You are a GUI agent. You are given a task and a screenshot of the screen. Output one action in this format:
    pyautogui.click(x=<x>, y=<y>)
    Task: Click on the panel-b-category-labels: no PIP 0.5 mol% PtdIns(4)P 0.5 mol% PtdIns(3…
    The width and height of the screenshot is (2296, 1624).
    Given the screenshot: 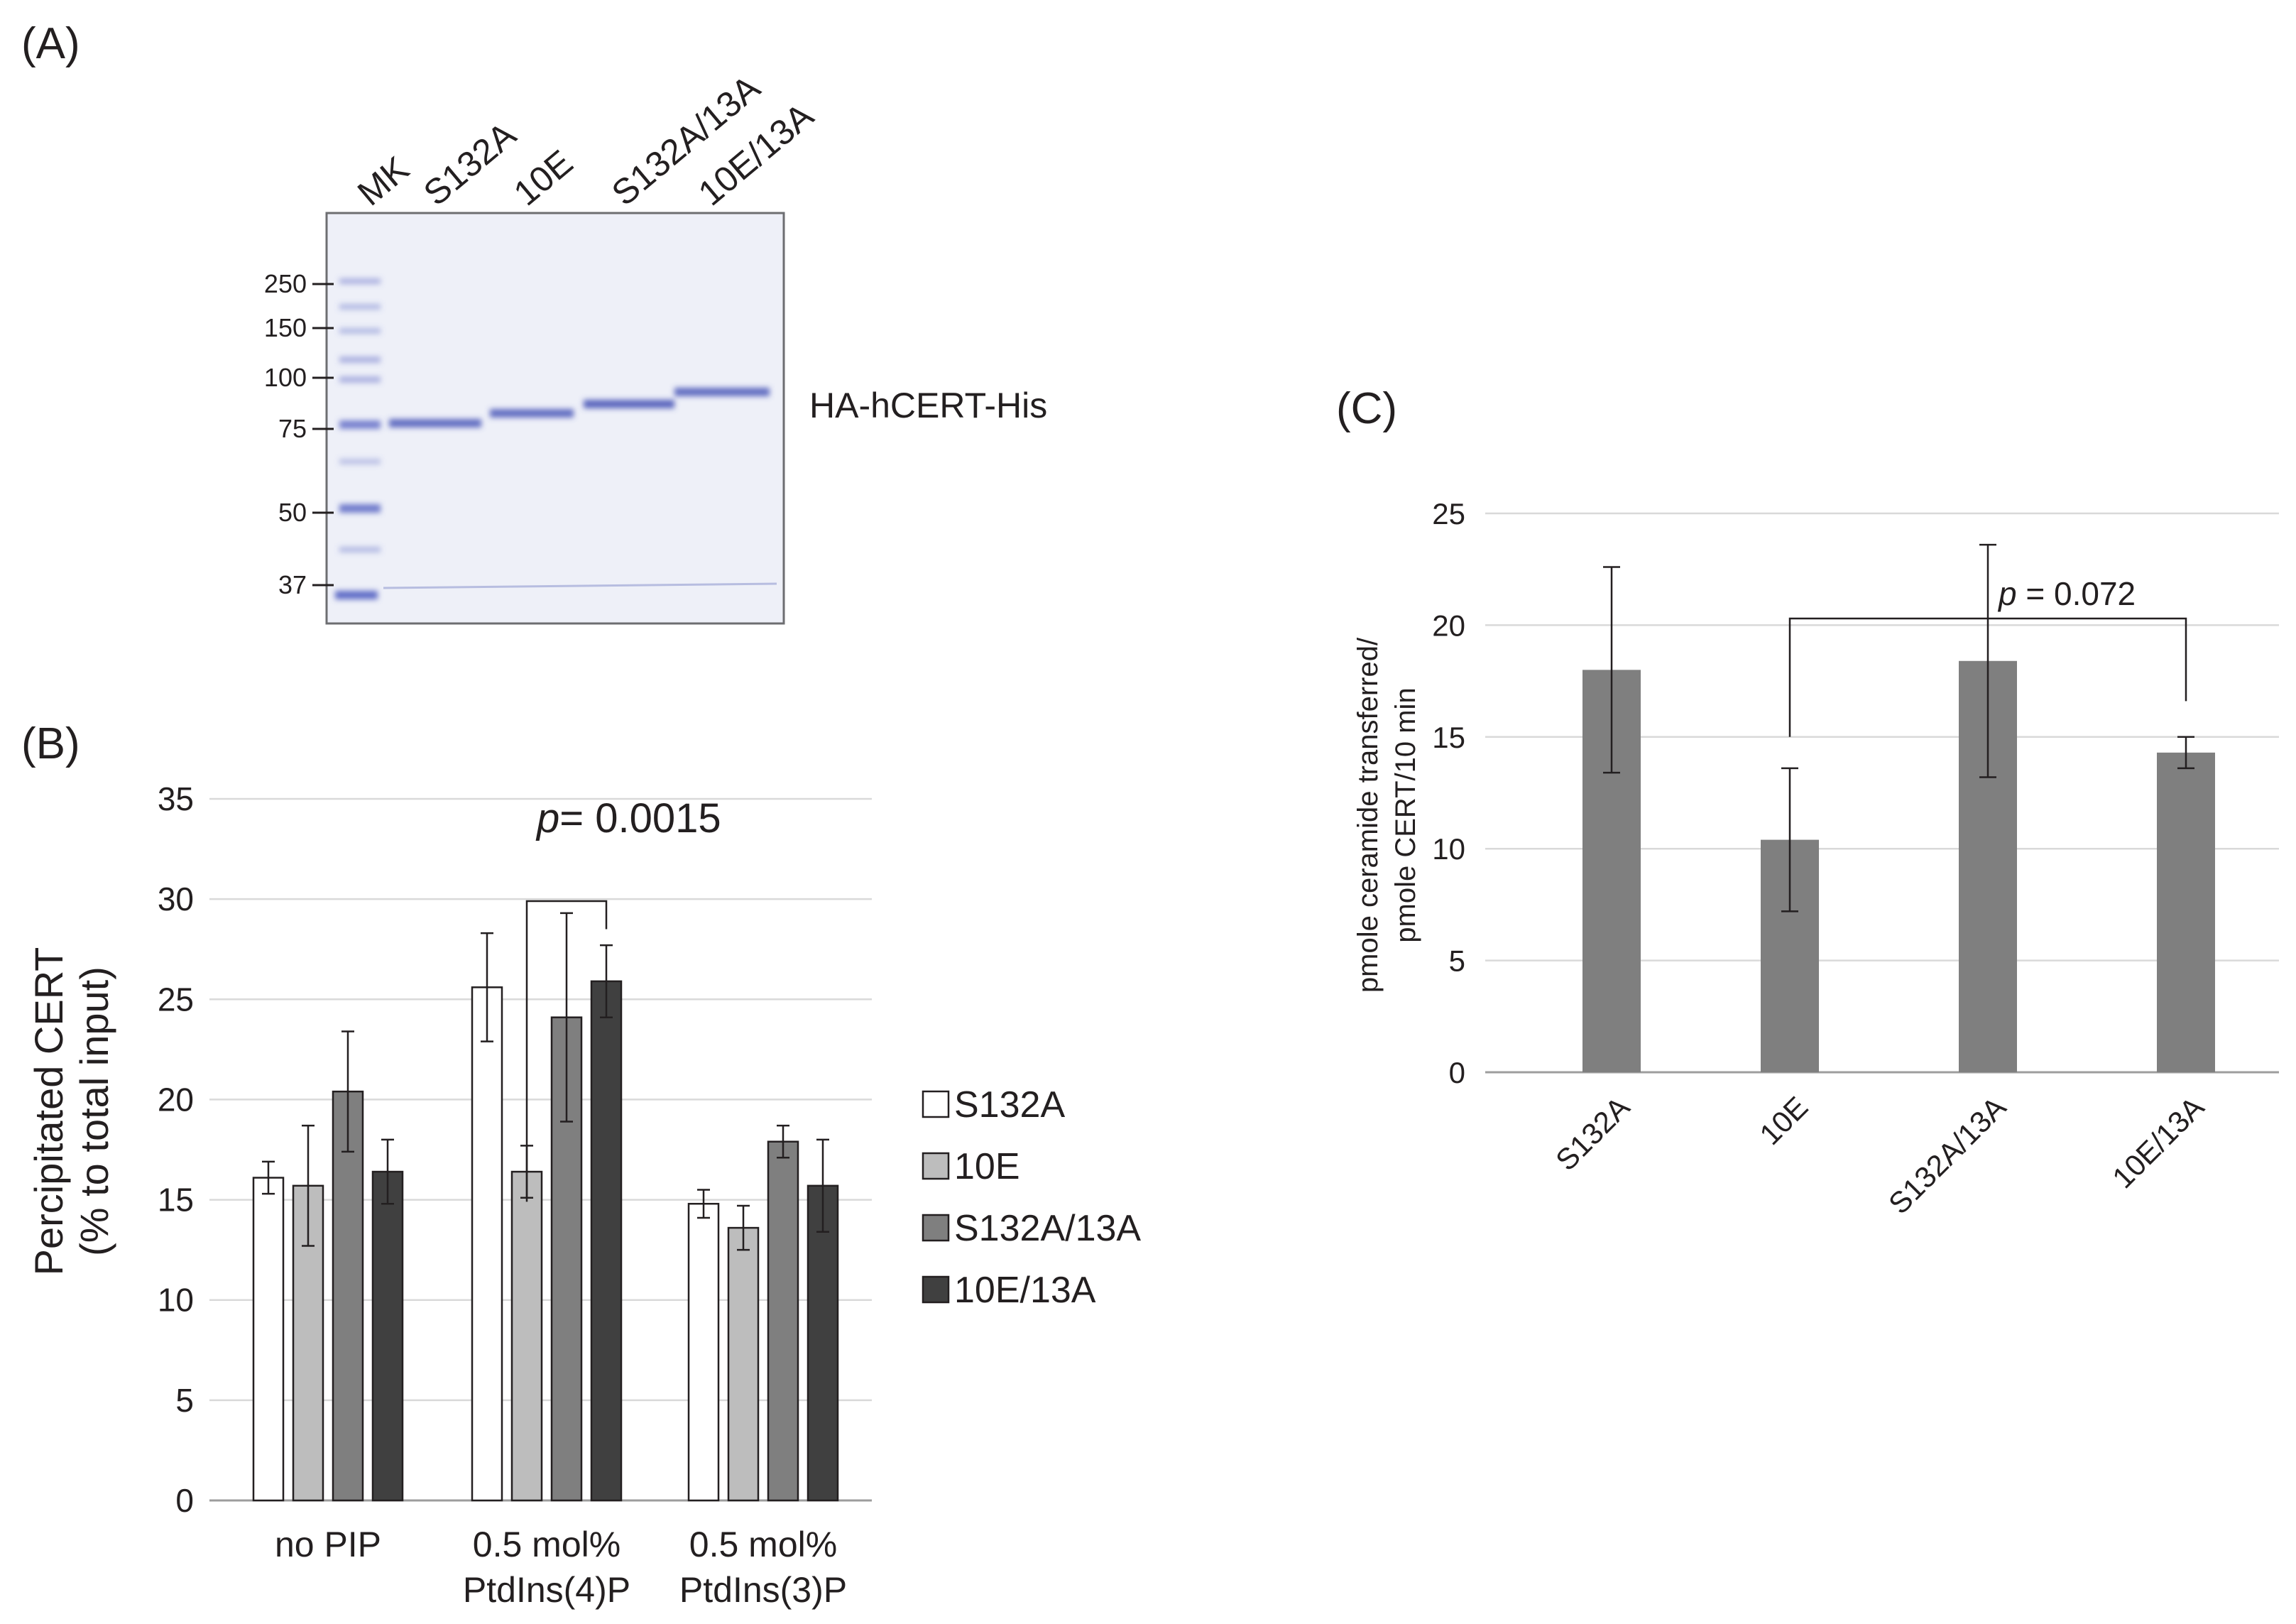 What is the action you would take?
    pyautogui.click(x=561, y=1567)
    